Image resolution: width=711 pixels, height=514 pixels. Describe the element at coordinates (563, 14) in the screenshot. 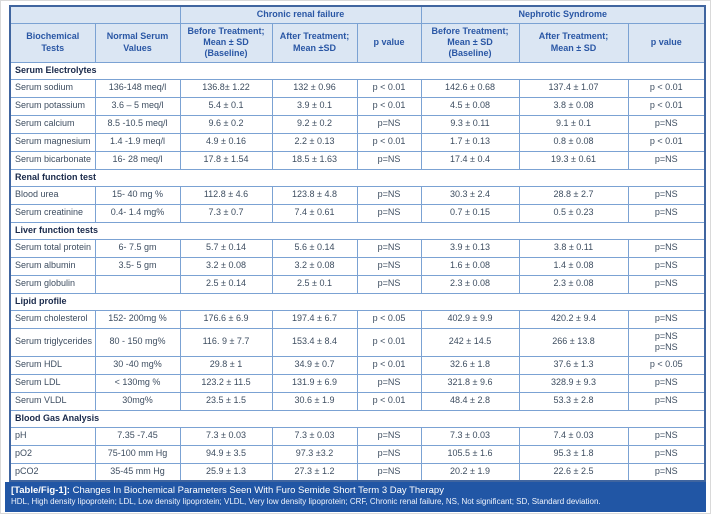

I see `group-header-ns: Nephrotic Syndrome` at that location.